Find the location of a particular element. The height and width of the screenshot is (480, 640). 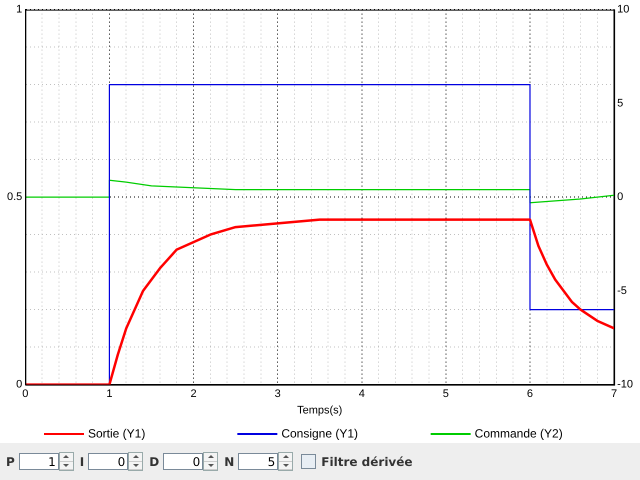

x-tick-label: 1 is located at coordinates (109, 394).